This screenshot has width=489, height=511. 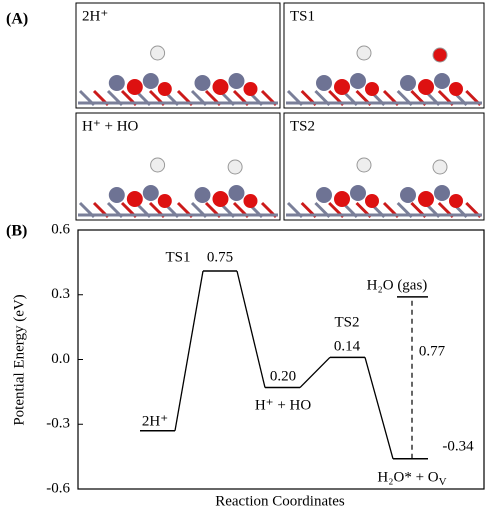 What do you see at coordinates (283, 376) in the screenshot?
I see `energy-annotation: 0.20` at bounding box center [283, 376].